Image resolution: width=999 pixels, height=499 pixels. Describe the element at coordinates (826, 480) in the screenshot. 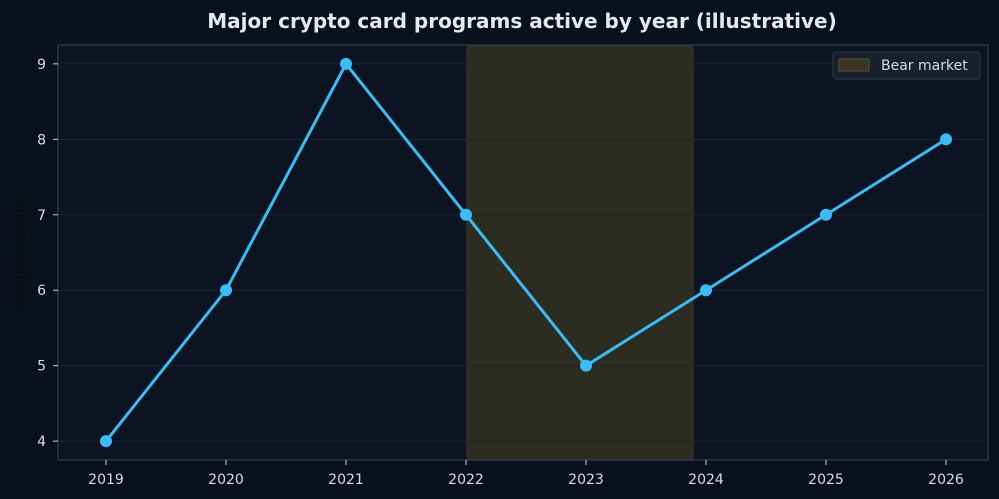

I see `x-tick-label: 2025` at that location.